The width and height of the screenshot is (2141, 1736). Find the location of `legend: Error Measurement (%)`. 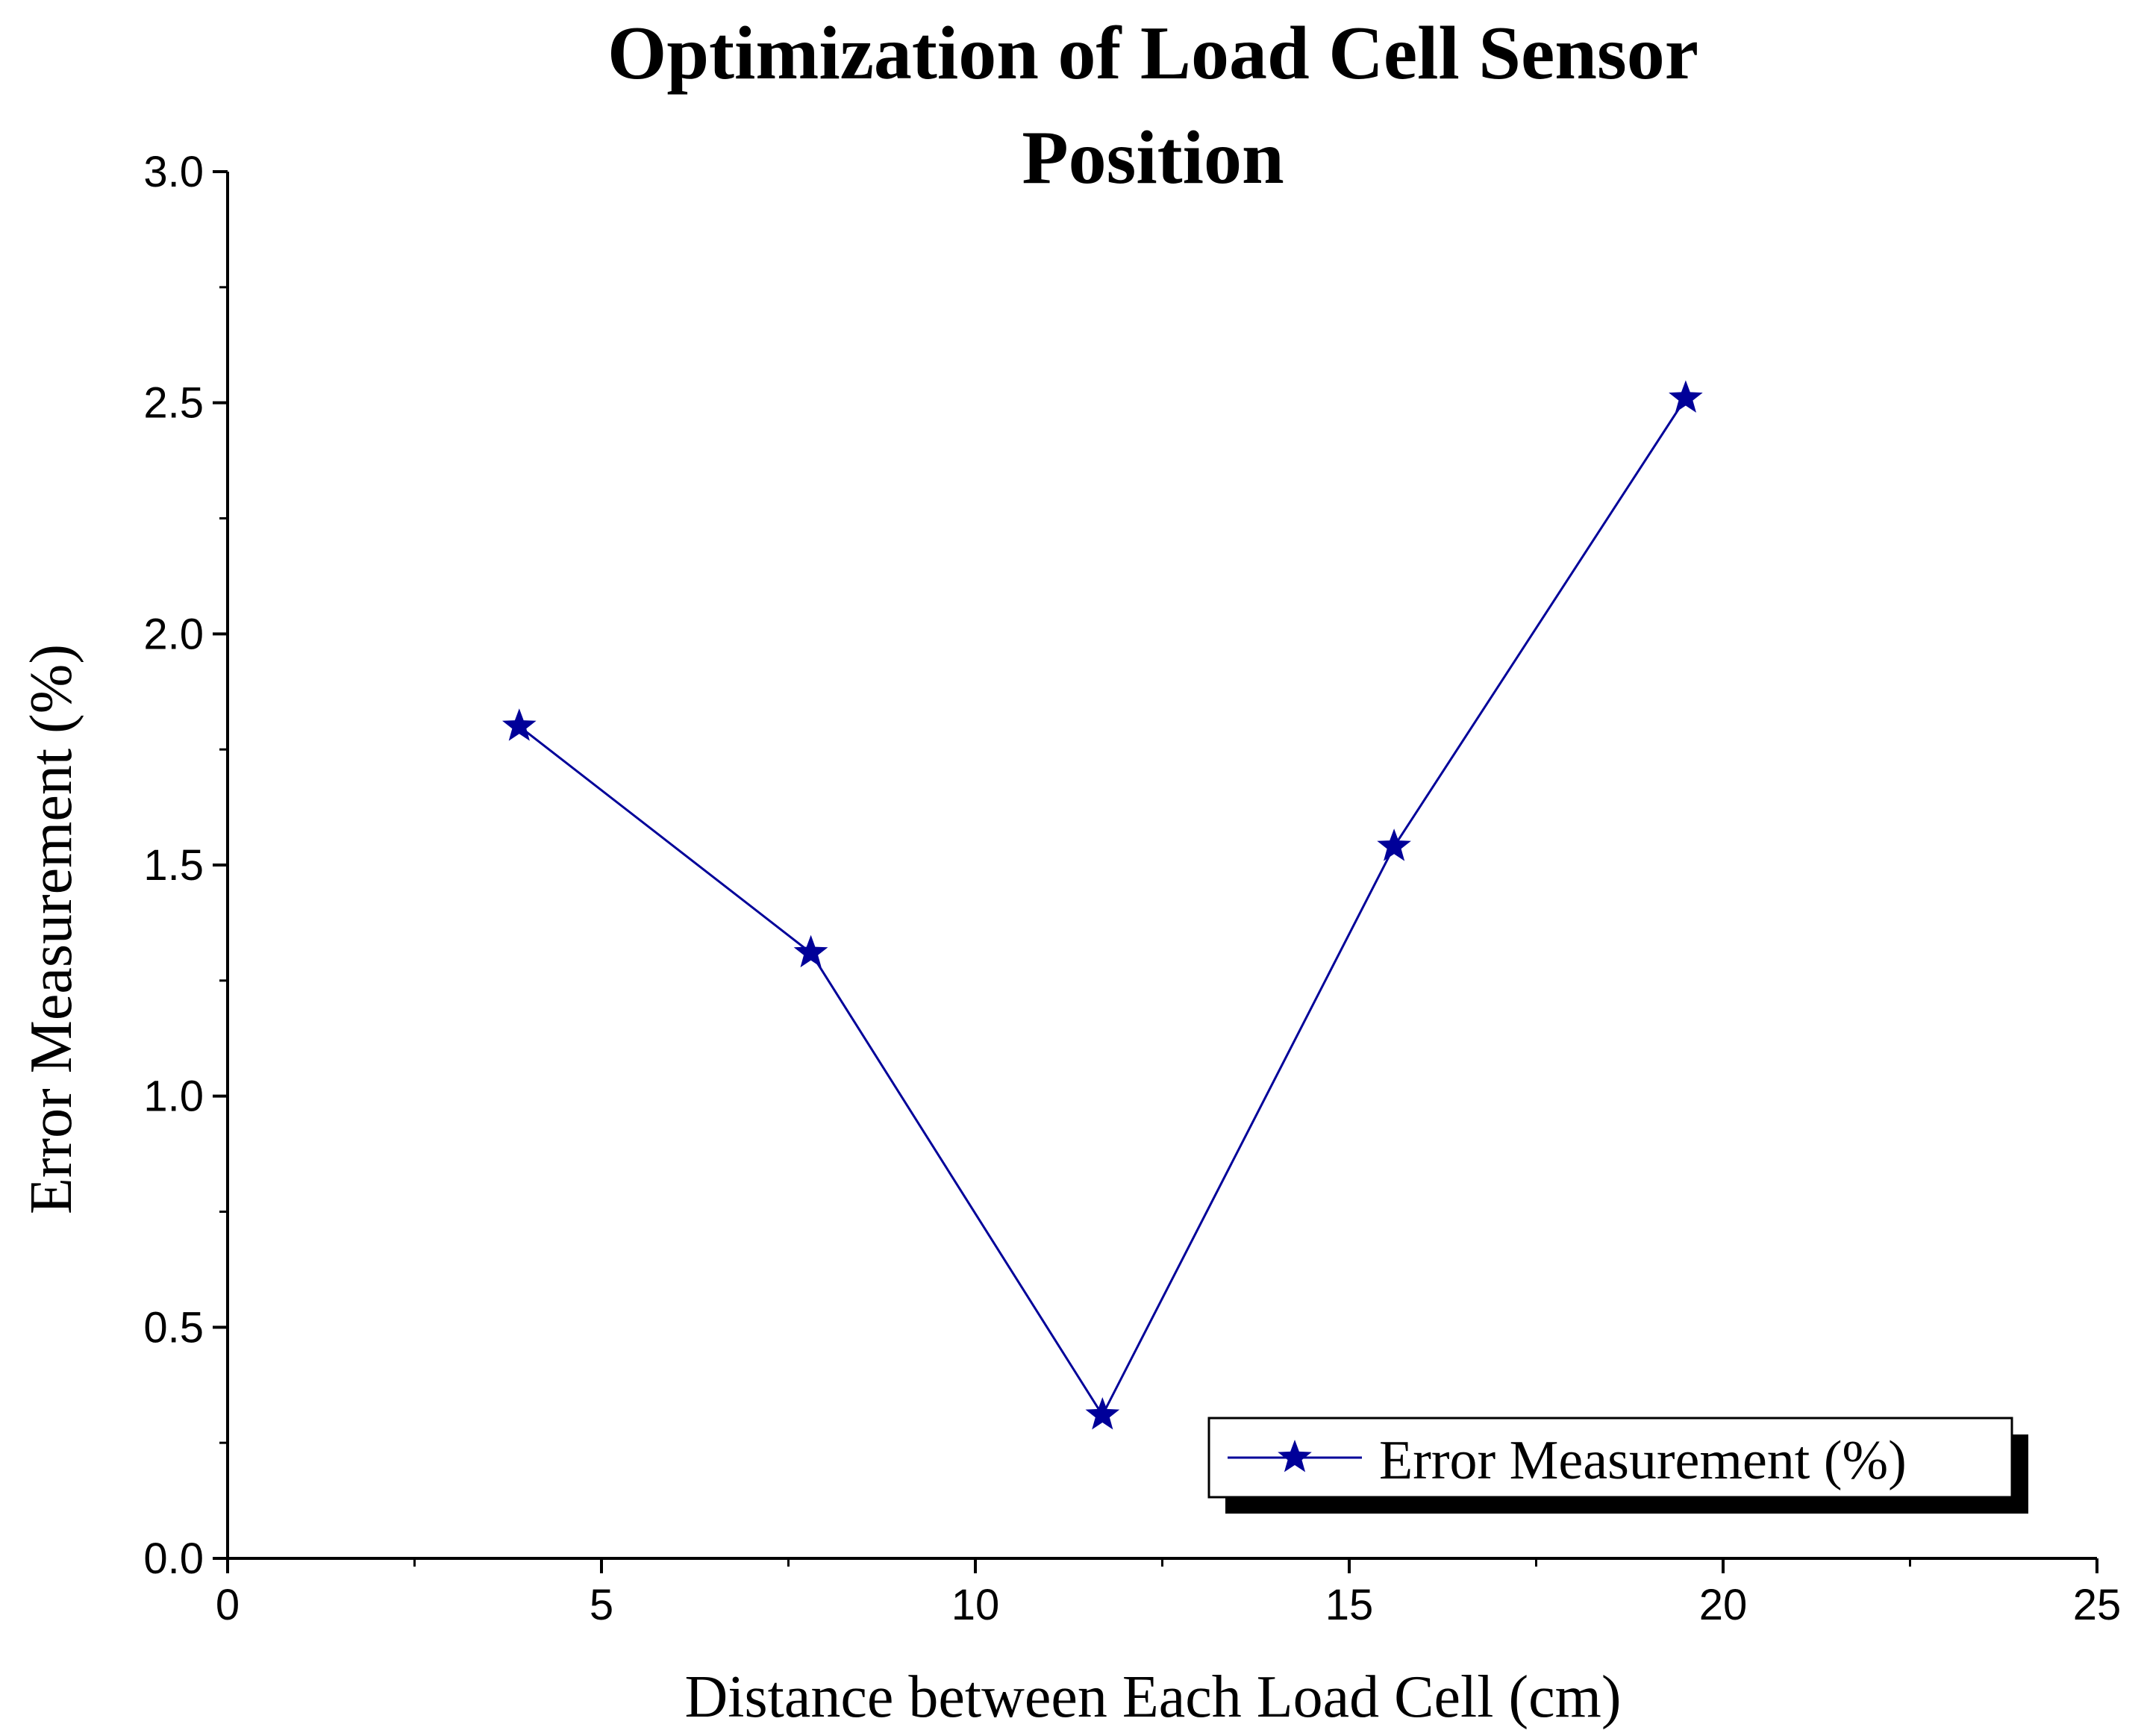

legend: Error Measurement (%) is located at coordinates (1617, 1466).